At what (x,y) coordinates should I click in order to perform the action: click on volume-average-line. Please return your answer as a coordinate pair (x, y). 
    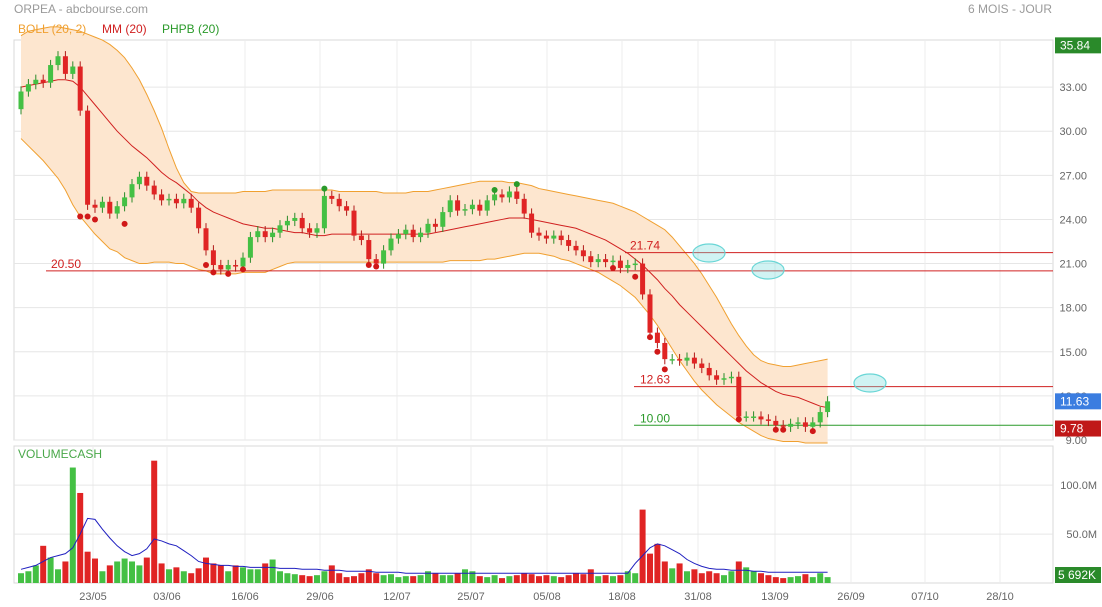
    Looking at the image, I should click on (424, 545).